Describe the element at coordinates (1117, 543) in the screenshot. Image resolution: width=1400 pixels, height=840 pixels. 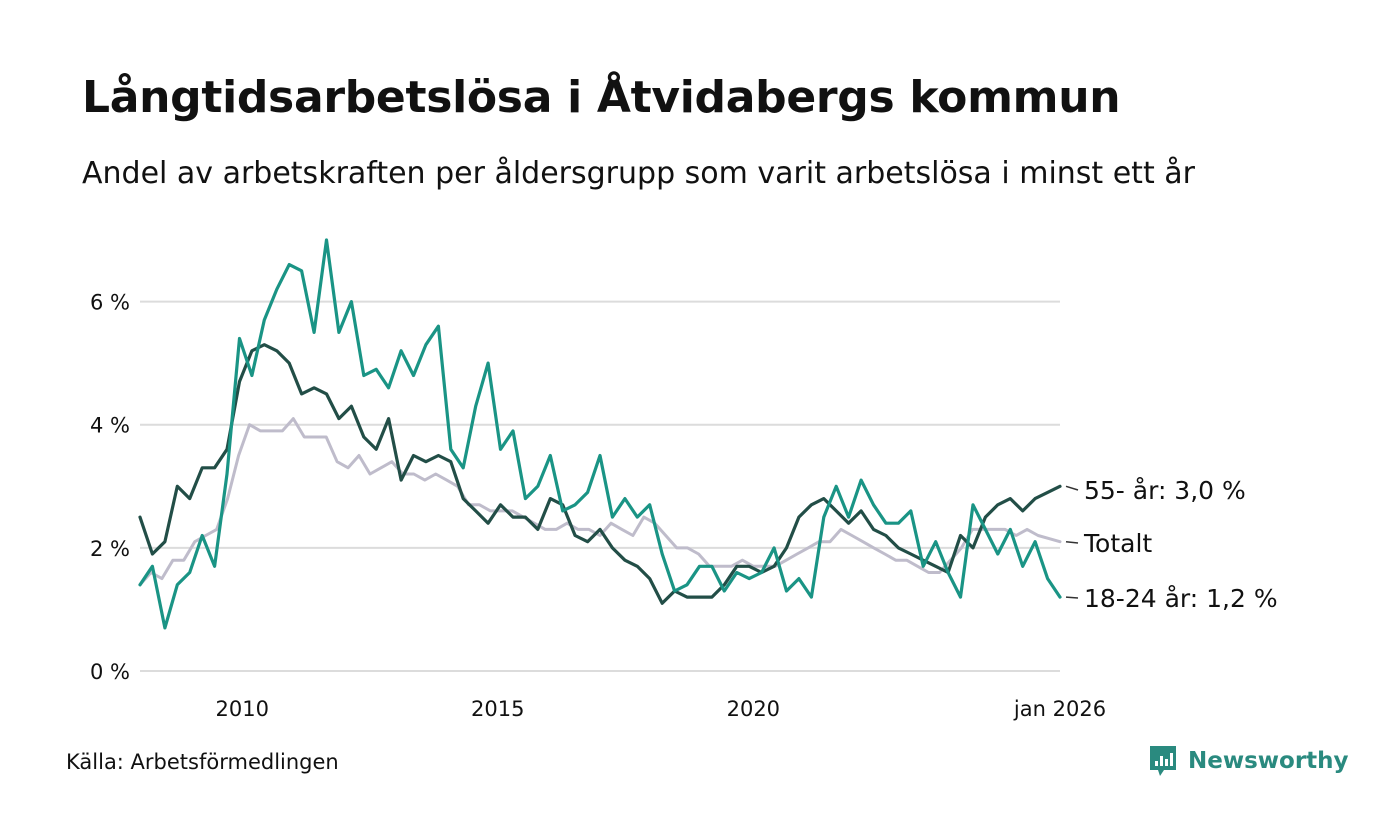
I see `end-label-total: Totalt` at that location.